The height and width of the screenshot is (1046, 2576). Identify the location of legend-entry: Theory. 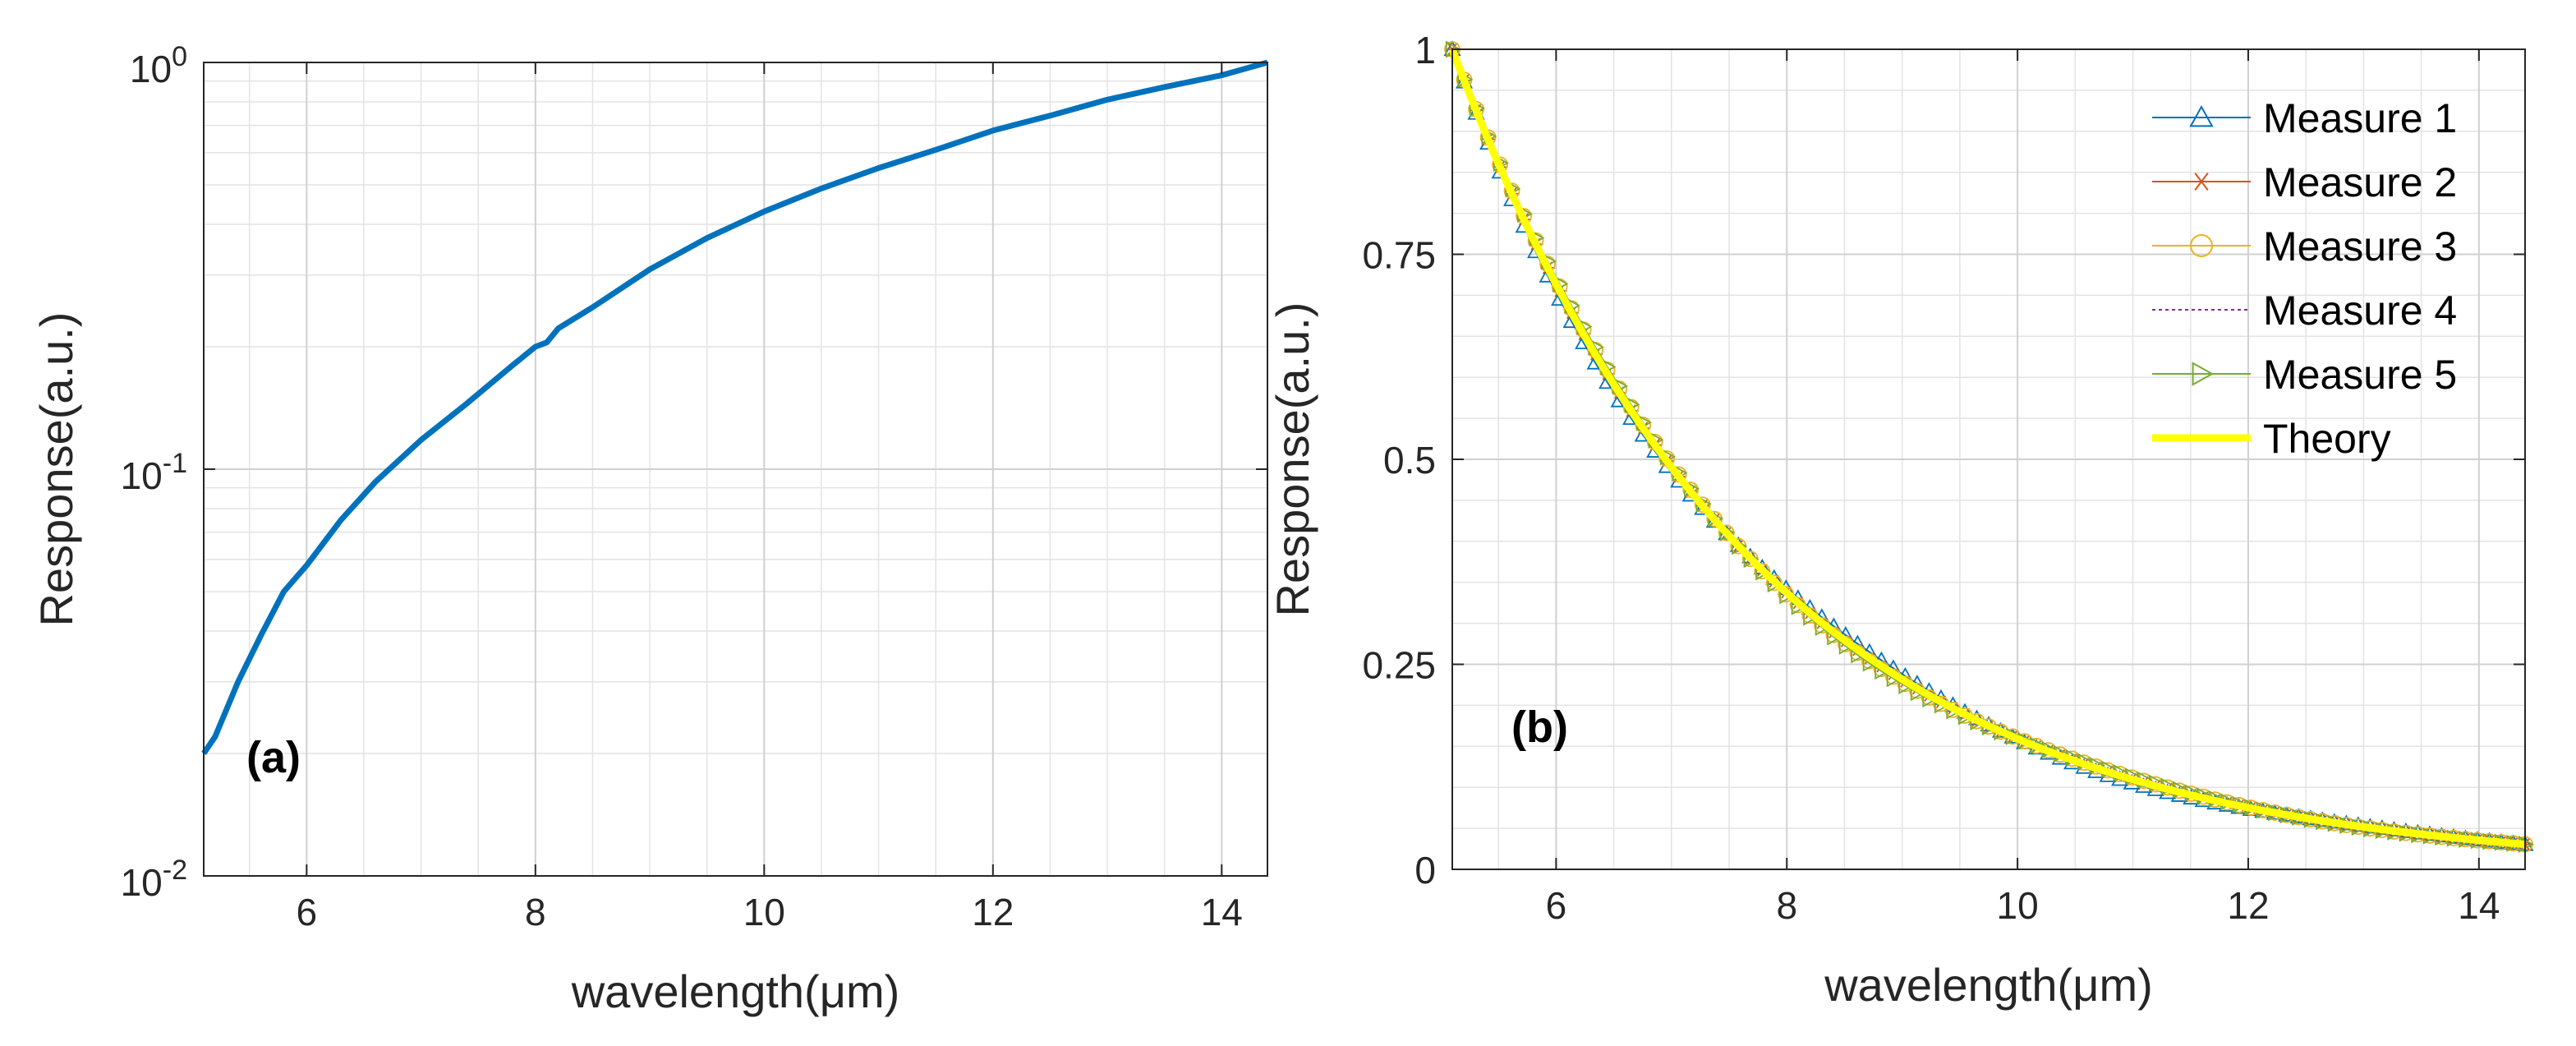
(2271, 439).